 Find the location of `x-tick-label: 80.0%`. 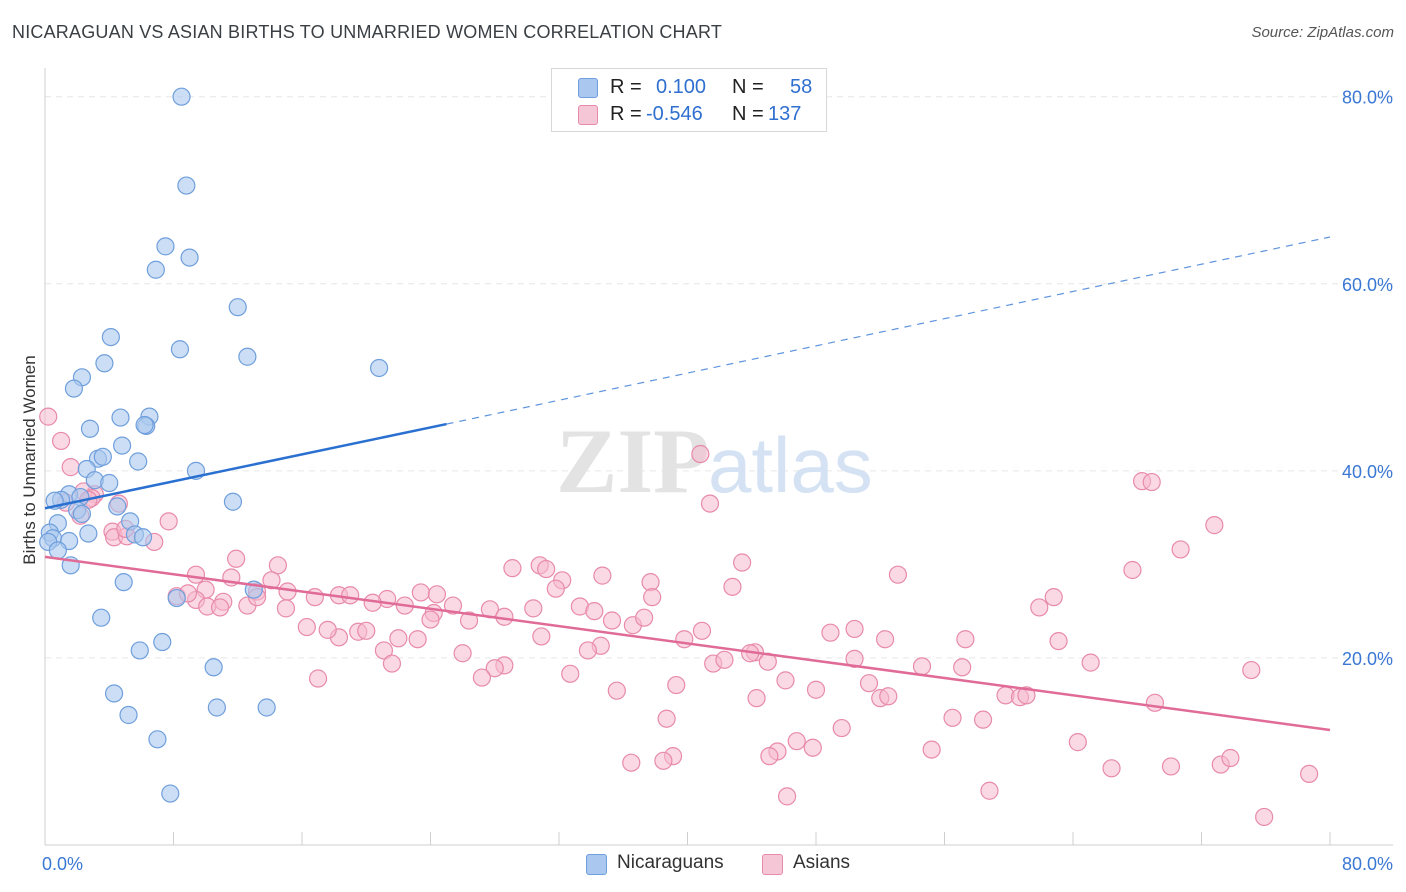

x-tick-label: 80.0% is located at coordinates (1367, 864).